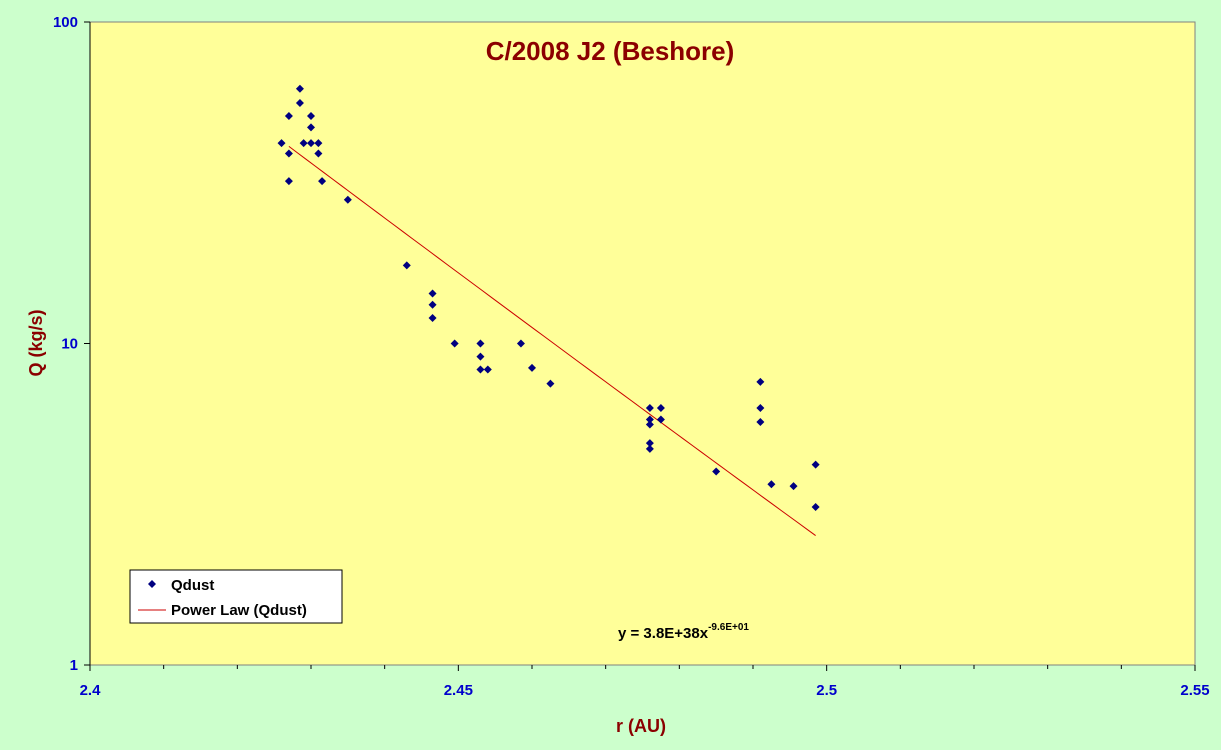 This screenshot has height=750, width=1221. What do you see at coordinates (239, 610) in the screenshot?
I see `legend-label-powerlaw: Power Law (Qdust)` at bounding box center [239, 610].